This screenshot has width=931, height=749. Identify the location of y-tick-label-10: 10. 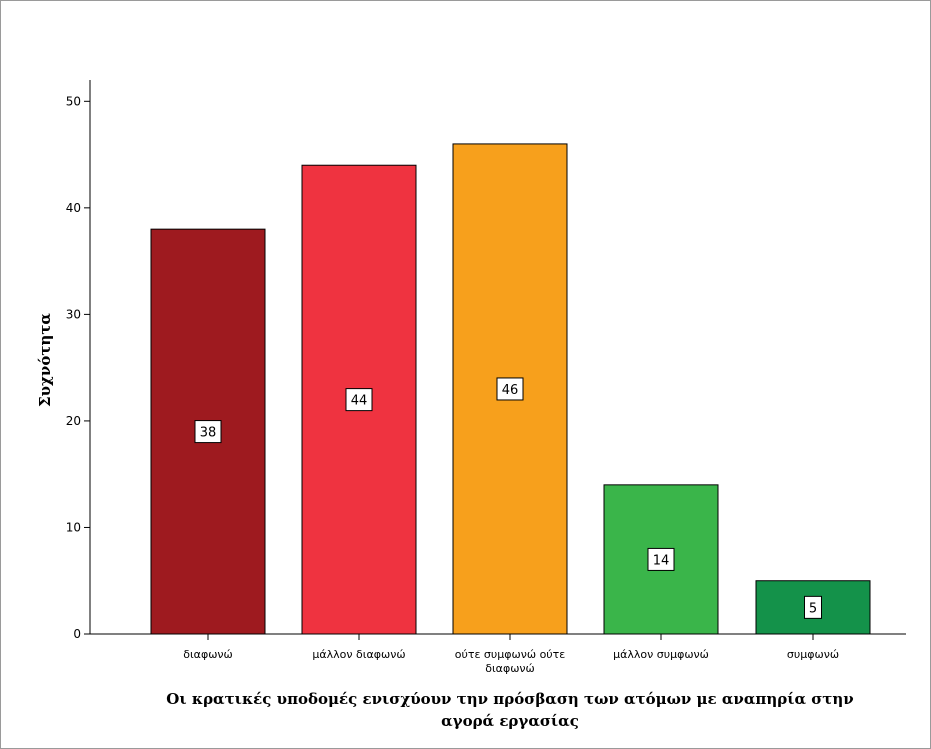
(73, 527).